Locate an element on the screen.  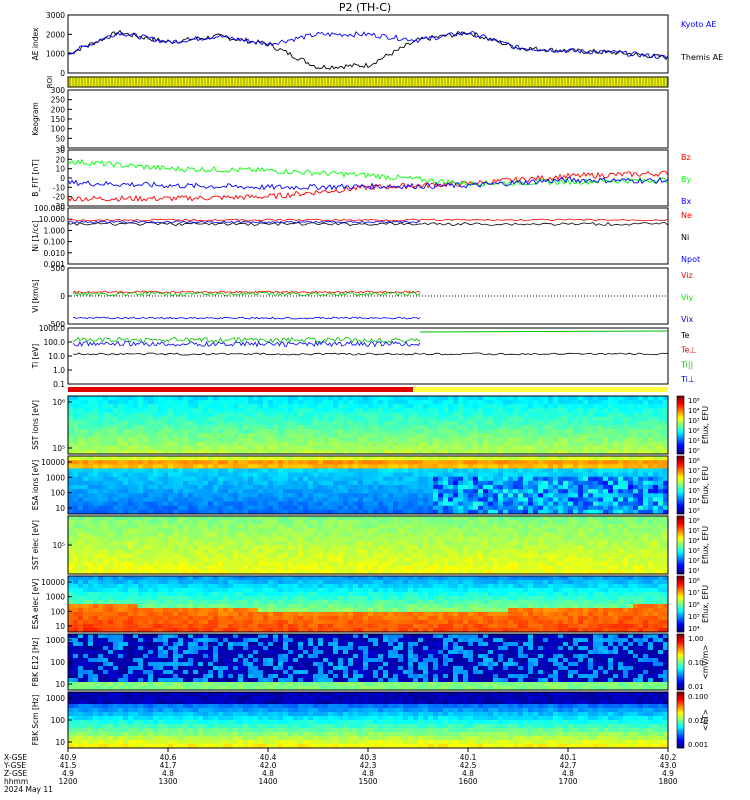
esa-ion-colorbar-label: Eflux, EFU is located at coordinates (705, 485).